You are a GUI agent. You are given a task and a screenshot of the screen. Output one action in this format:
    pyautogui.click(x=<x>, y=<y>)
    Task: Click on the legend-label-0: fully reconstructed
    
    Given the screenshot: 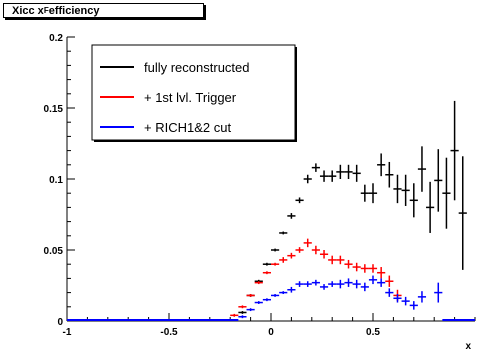 What is the action you would take?
    pyautogui.click(x=197, y=67)
    